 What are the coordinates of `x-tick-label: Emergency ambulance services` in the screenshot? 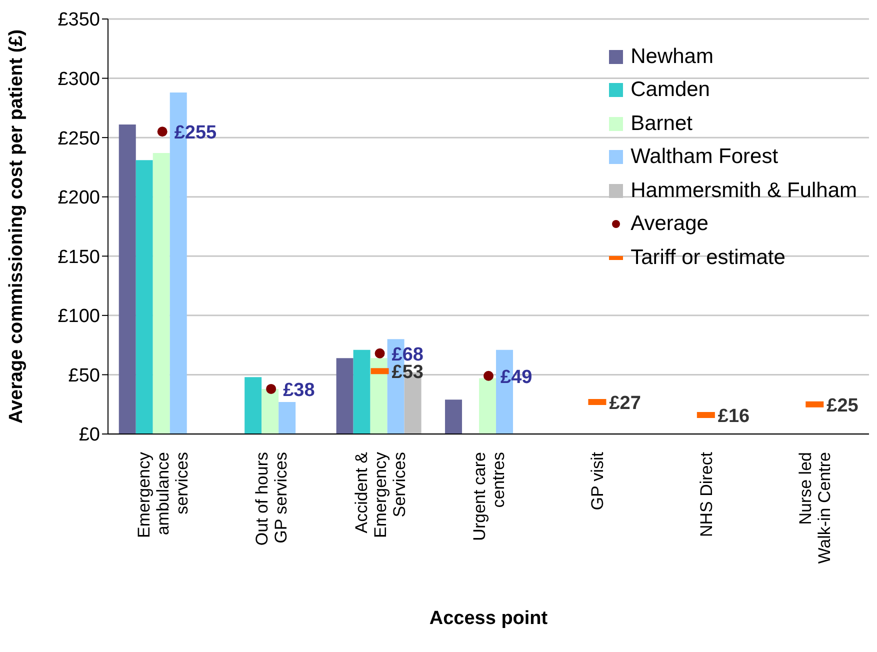 It's located at (163, 495).